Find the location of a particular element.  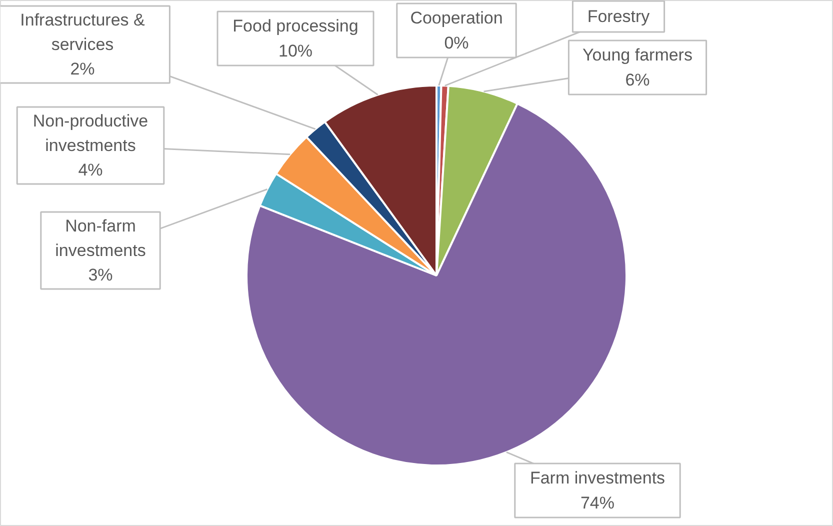

data-label: 6% is located at coordinates (637, 80).